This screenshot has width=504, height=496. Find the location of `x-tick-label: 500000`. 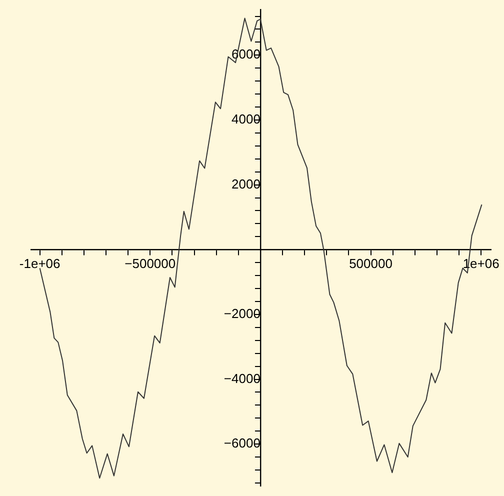

x-tick-label: 500000 is located at coordinates (370, 263).